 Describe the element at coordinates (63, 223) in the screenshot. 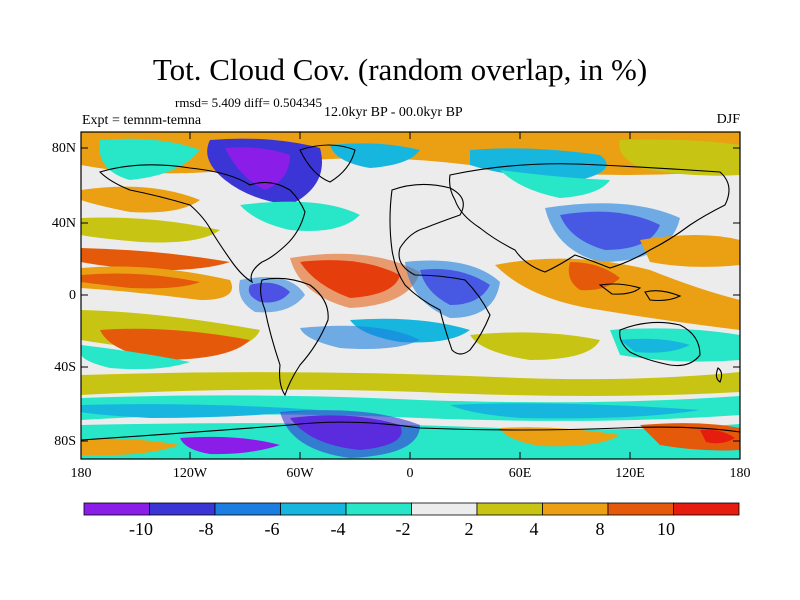

I see `lat-label-40n: 40N` at that location.